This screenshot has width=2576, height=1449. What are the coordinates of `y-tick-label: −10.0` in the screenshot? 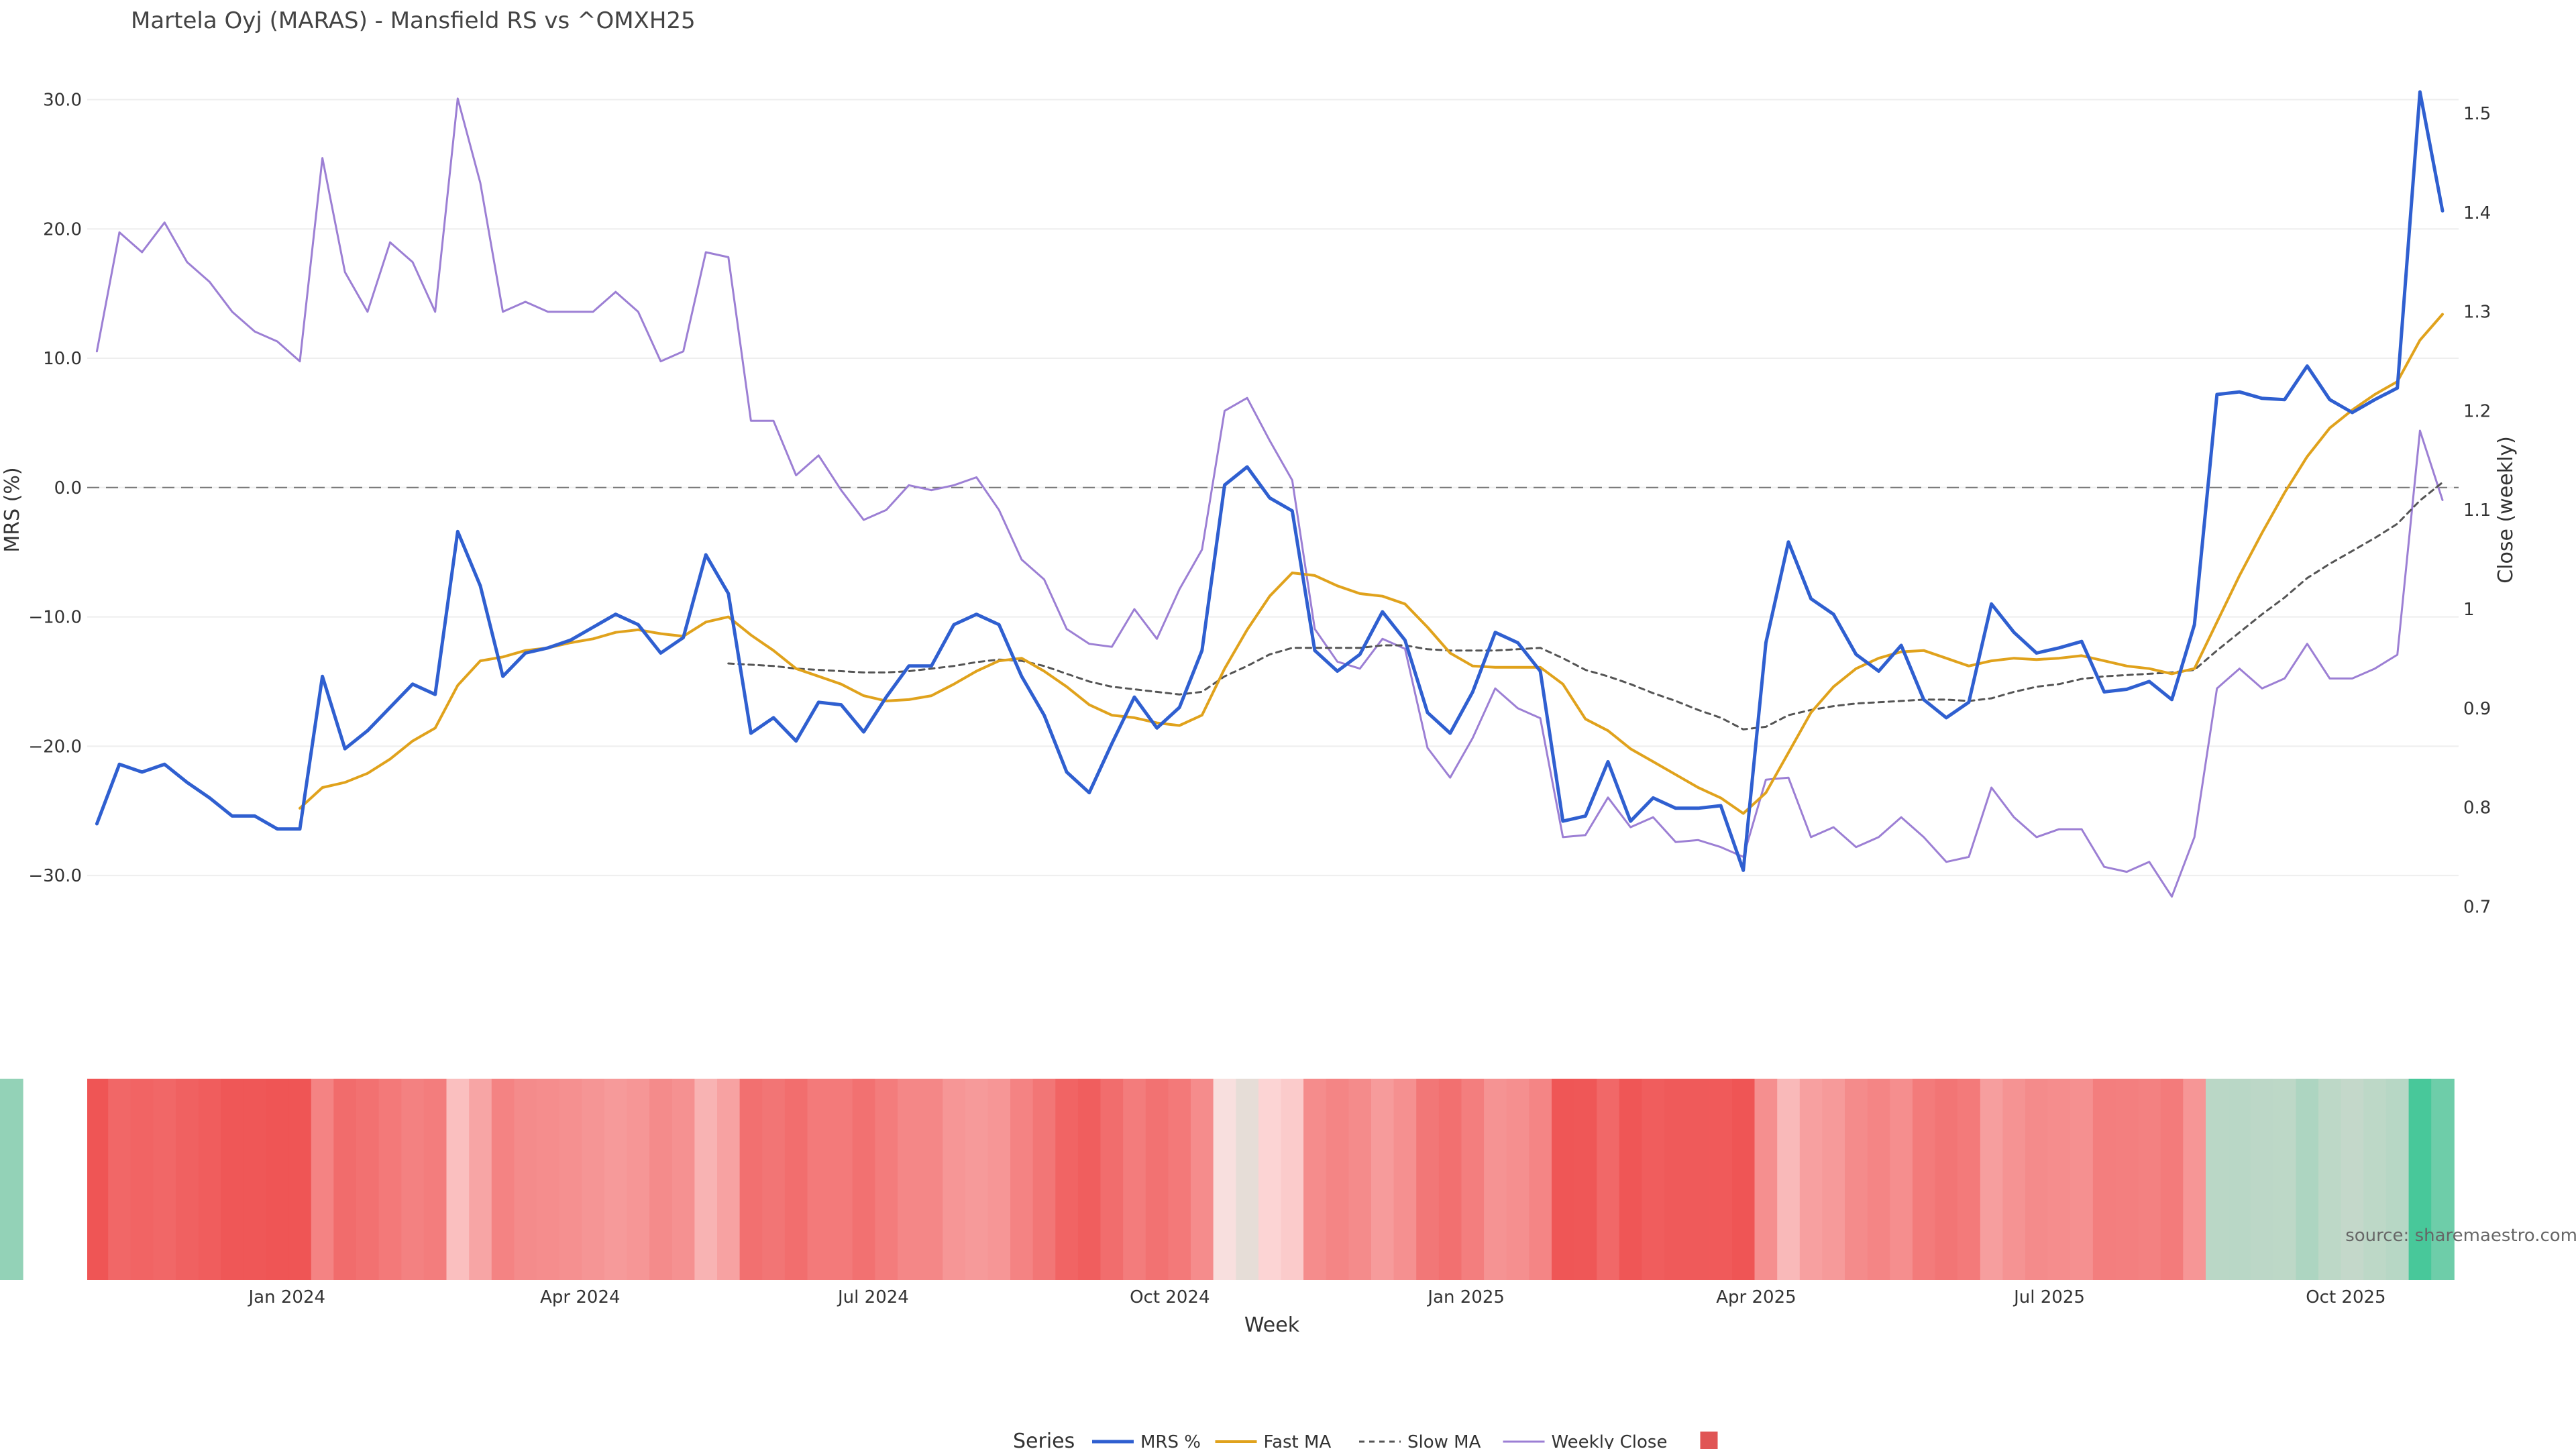 It's located at (55, 618).